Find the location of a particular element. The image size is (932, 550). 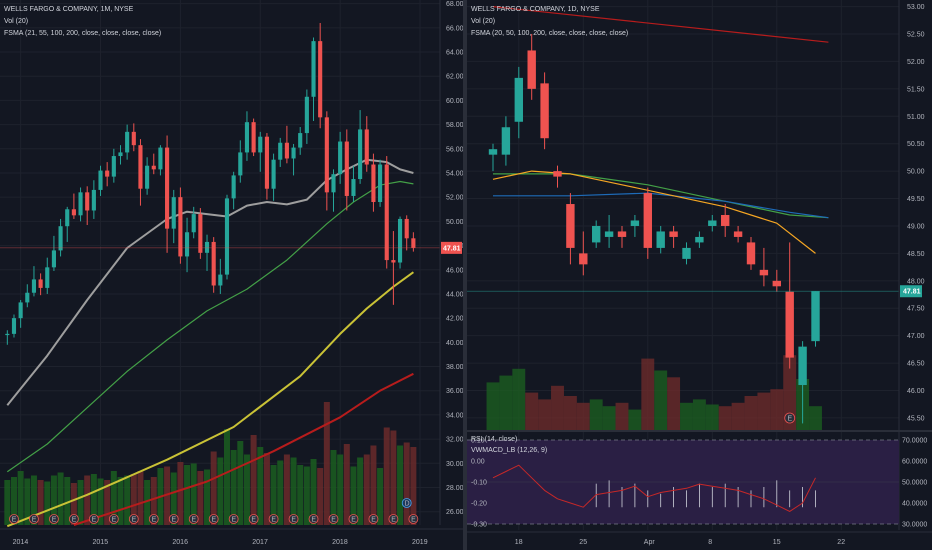

monthly-title: WELLS FARGO & COMPANY, 1M, NYSE is located at coordinates (69, 9).